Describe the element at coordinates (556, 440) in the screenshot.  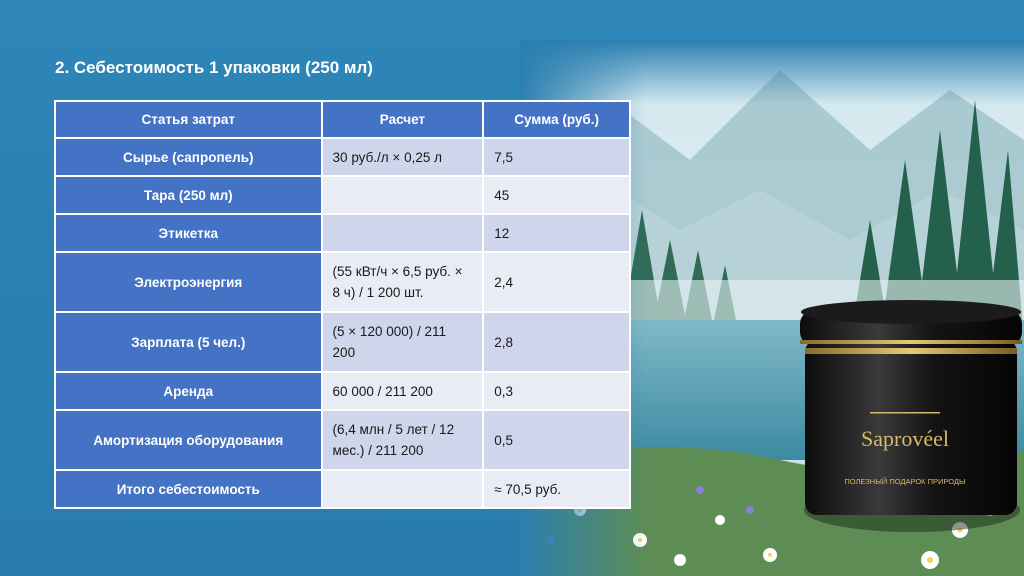
I see `row-sum: 0,5` at that location.